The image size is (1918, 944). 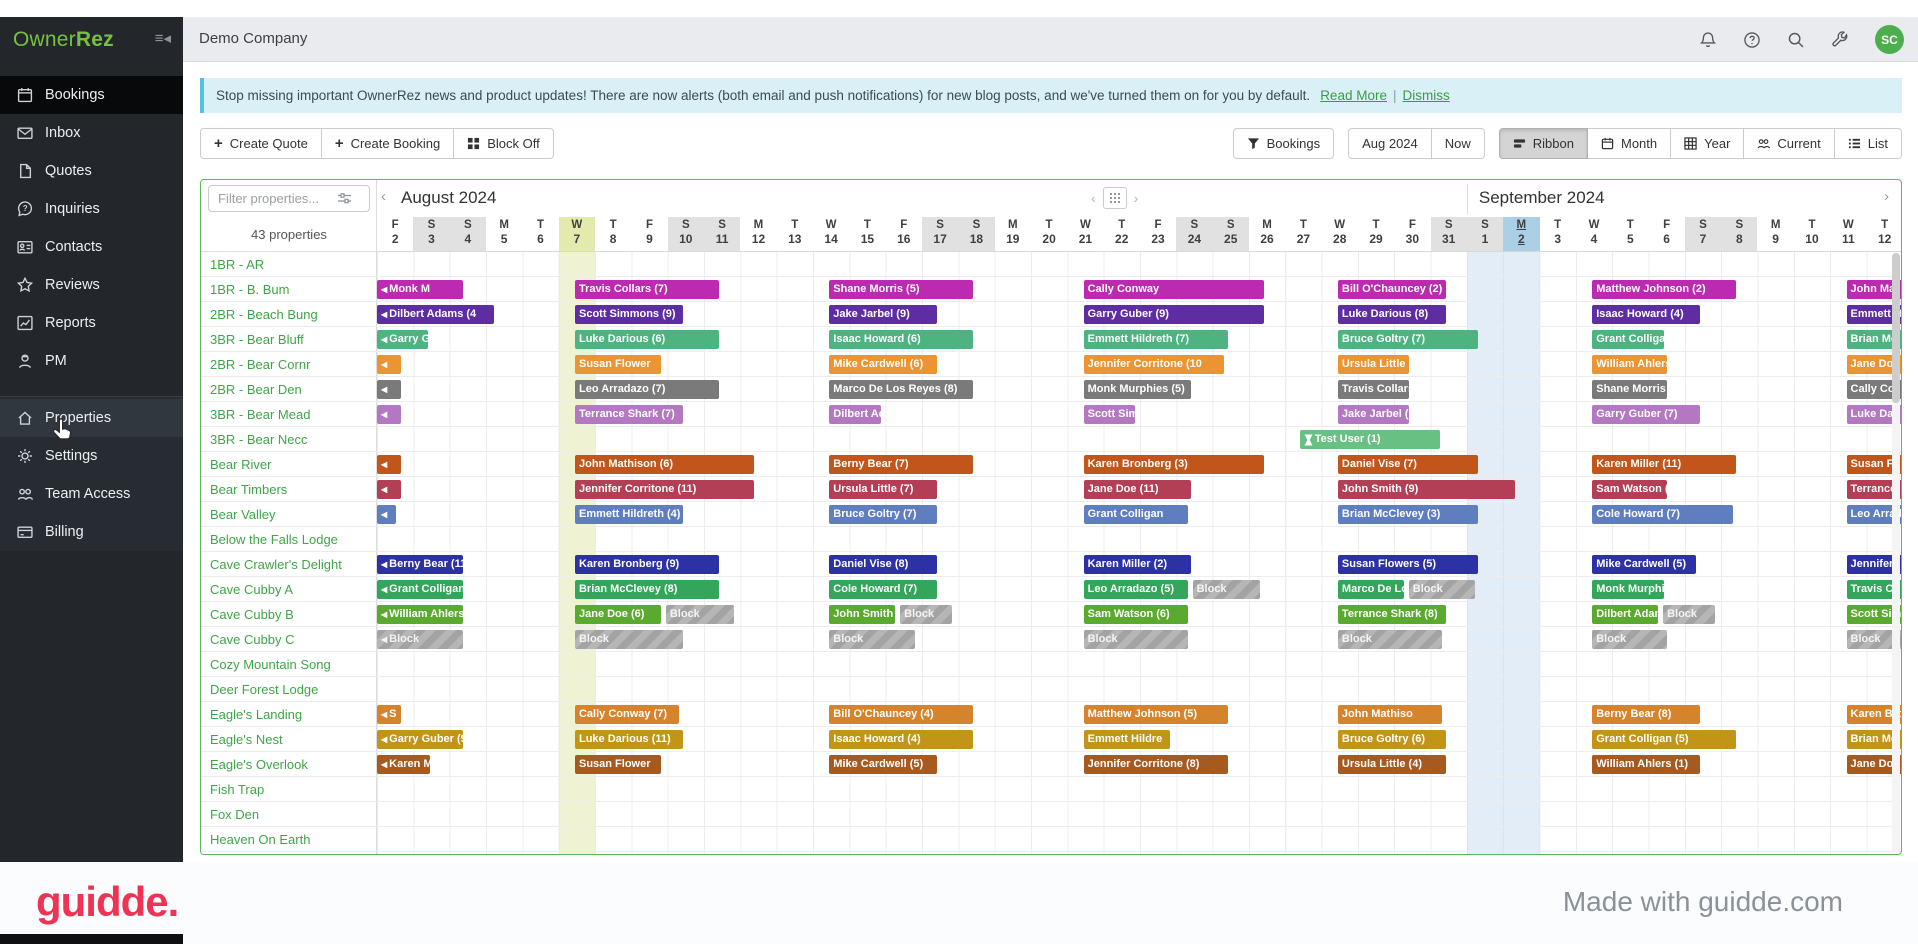 What do you see at coordinates (883, 564) in the screenshot?
I see `booking-bar: Daniel Vise (8)` at bounding box center [883, 564].